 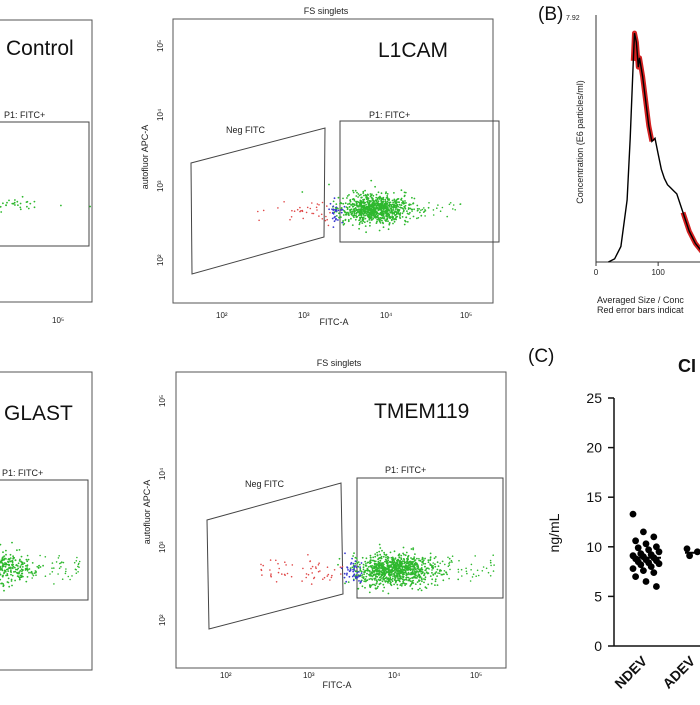 What do you see at coordinates (594, 497) in the screenshot?
I see `y-tick-label: 15` at bounding box center [594, 497].